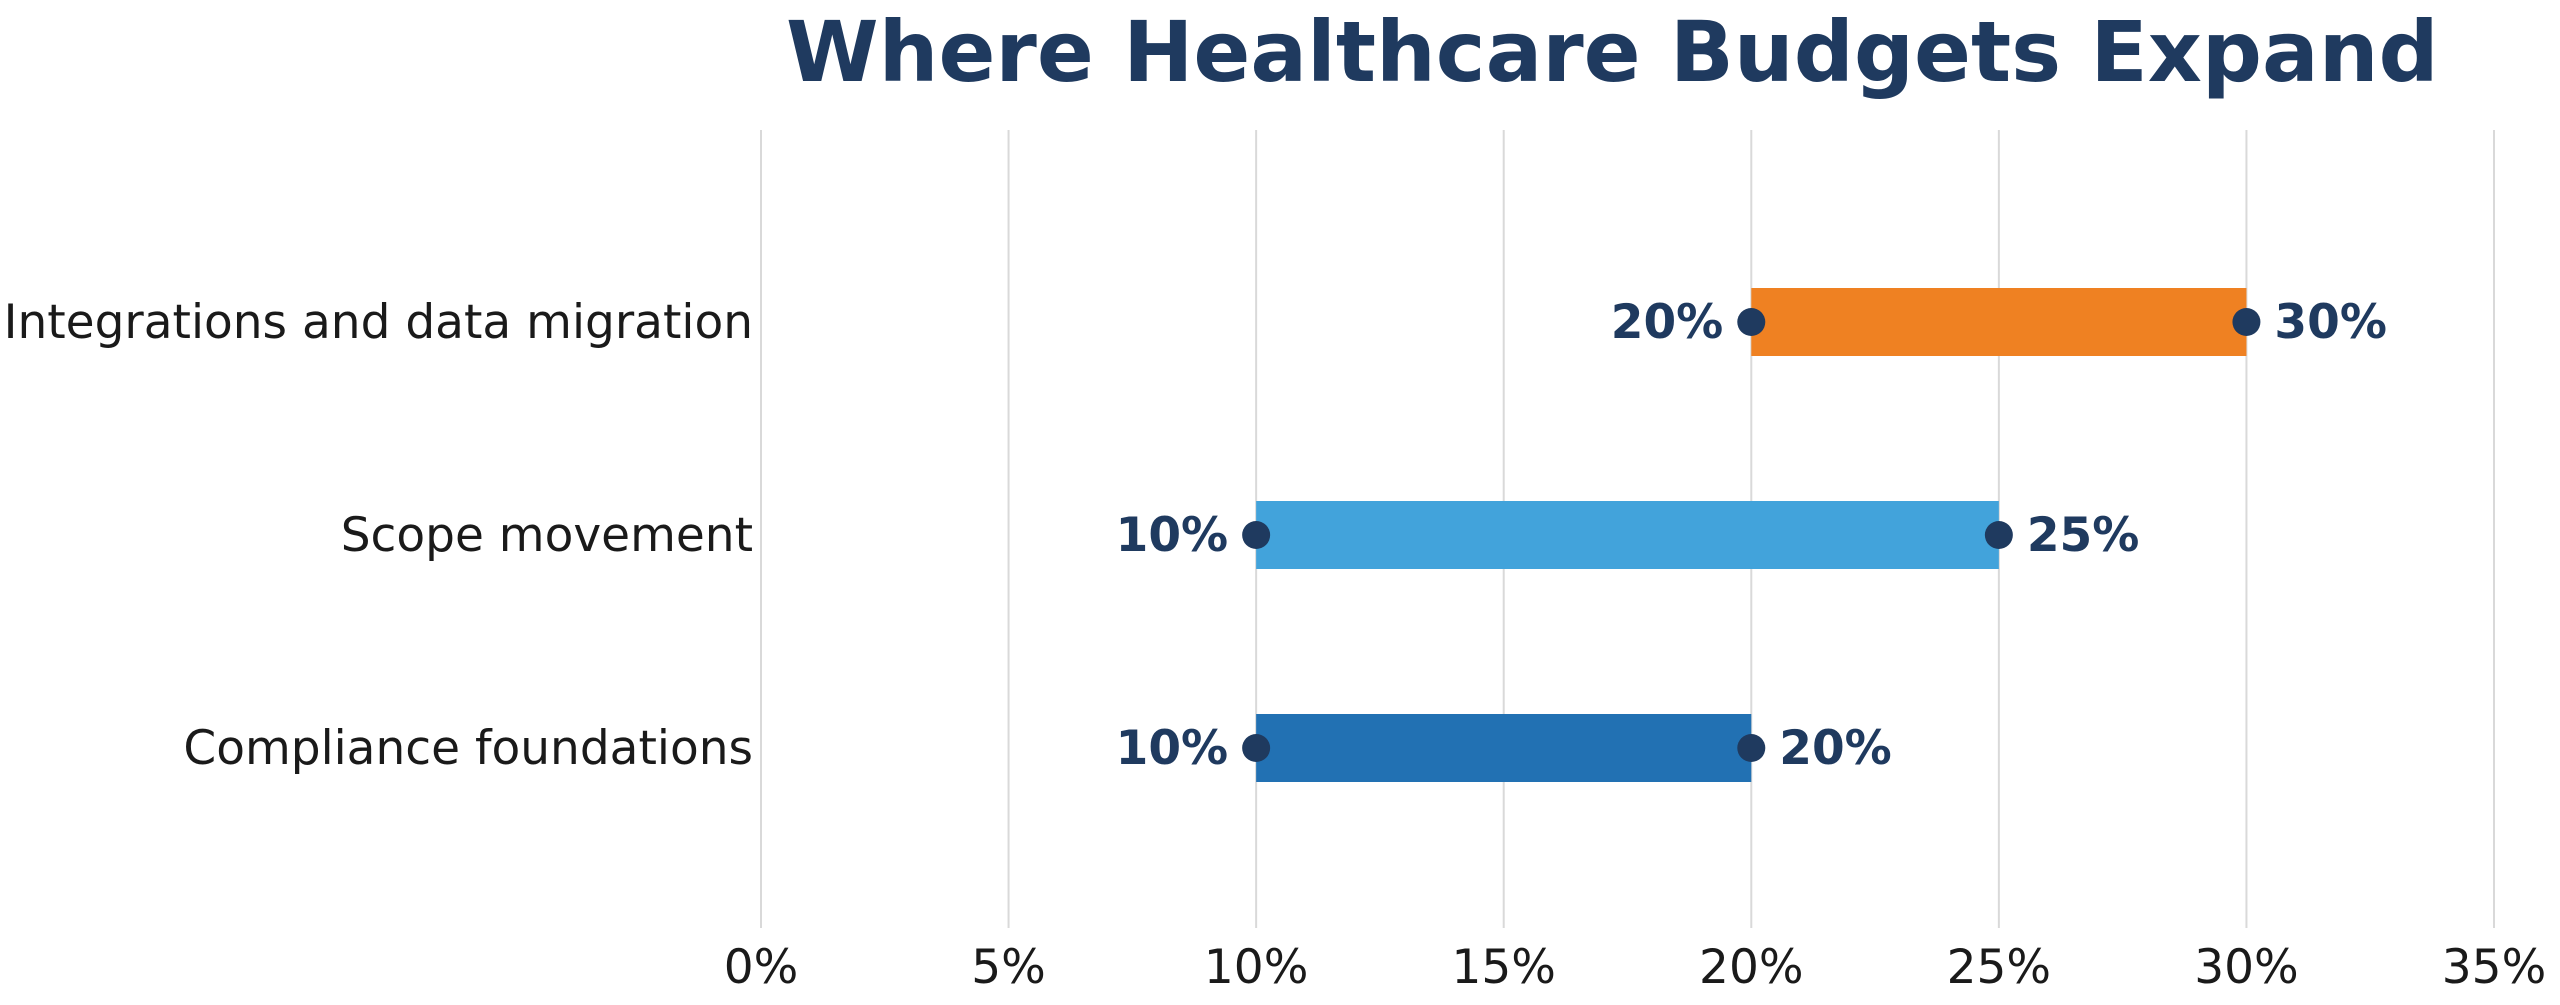  I want to click on range-end-label-integrations-and-data-migration: 30%, so click(2330, 322).